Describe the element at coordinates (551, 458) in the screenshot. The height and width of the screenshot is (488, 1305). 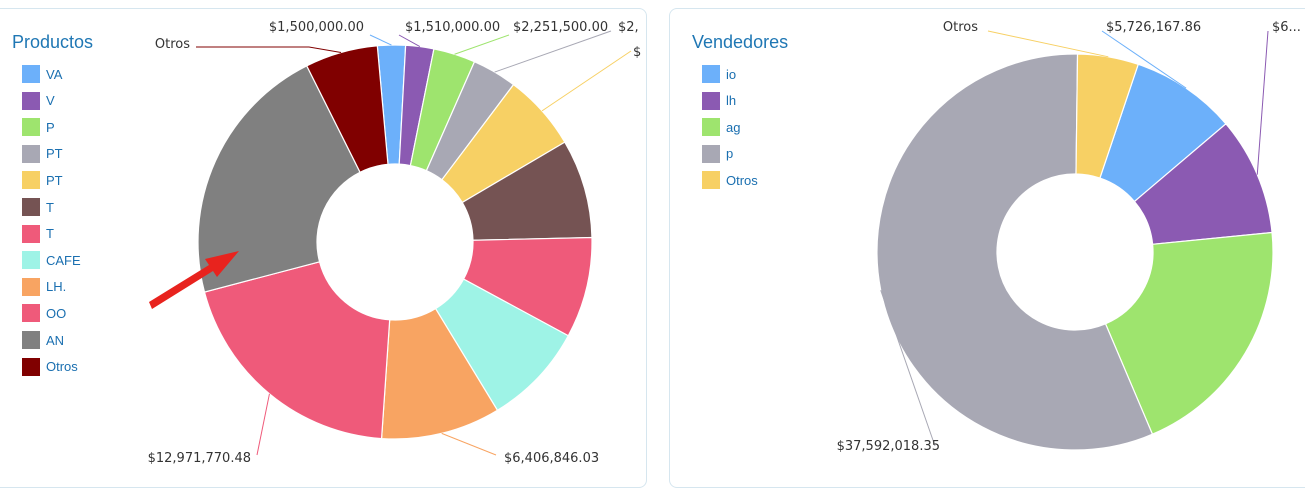
I see `data-label-0-7: $6,406,846.03` at that location.